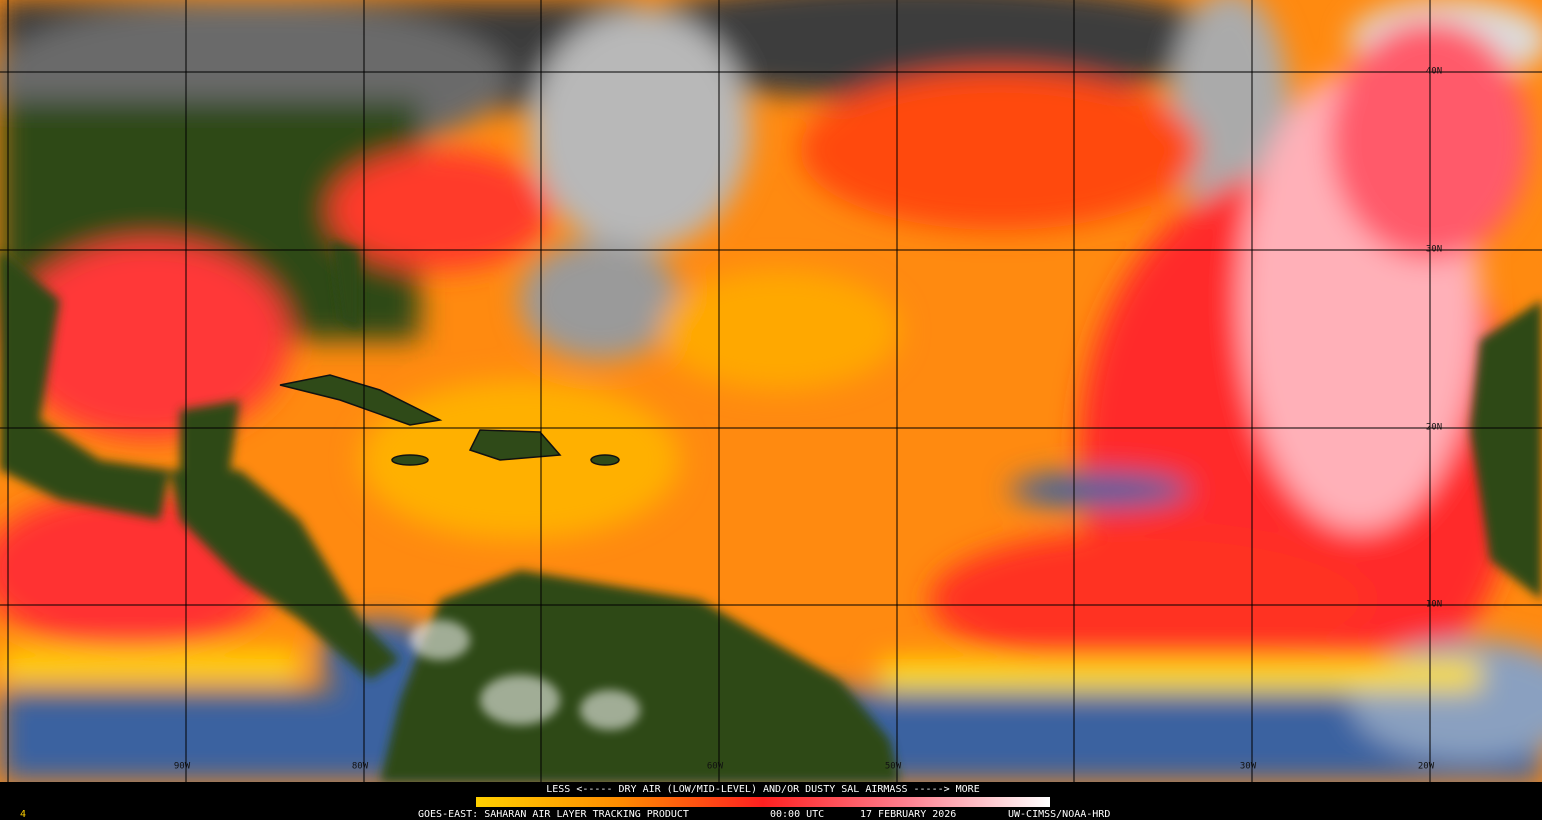  Describe the element at coordinates (1248, 767) in the screenshot. I see `longitude-label: 30W` at that location.